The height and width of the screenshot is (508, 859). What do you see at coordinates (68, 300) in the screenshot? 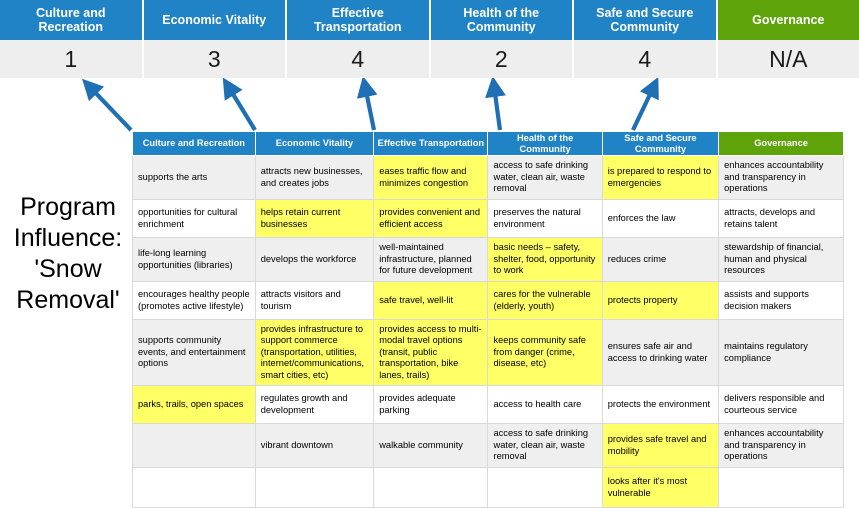
I see `caption-line-4: Removal'` at bounding box center [68, 300].